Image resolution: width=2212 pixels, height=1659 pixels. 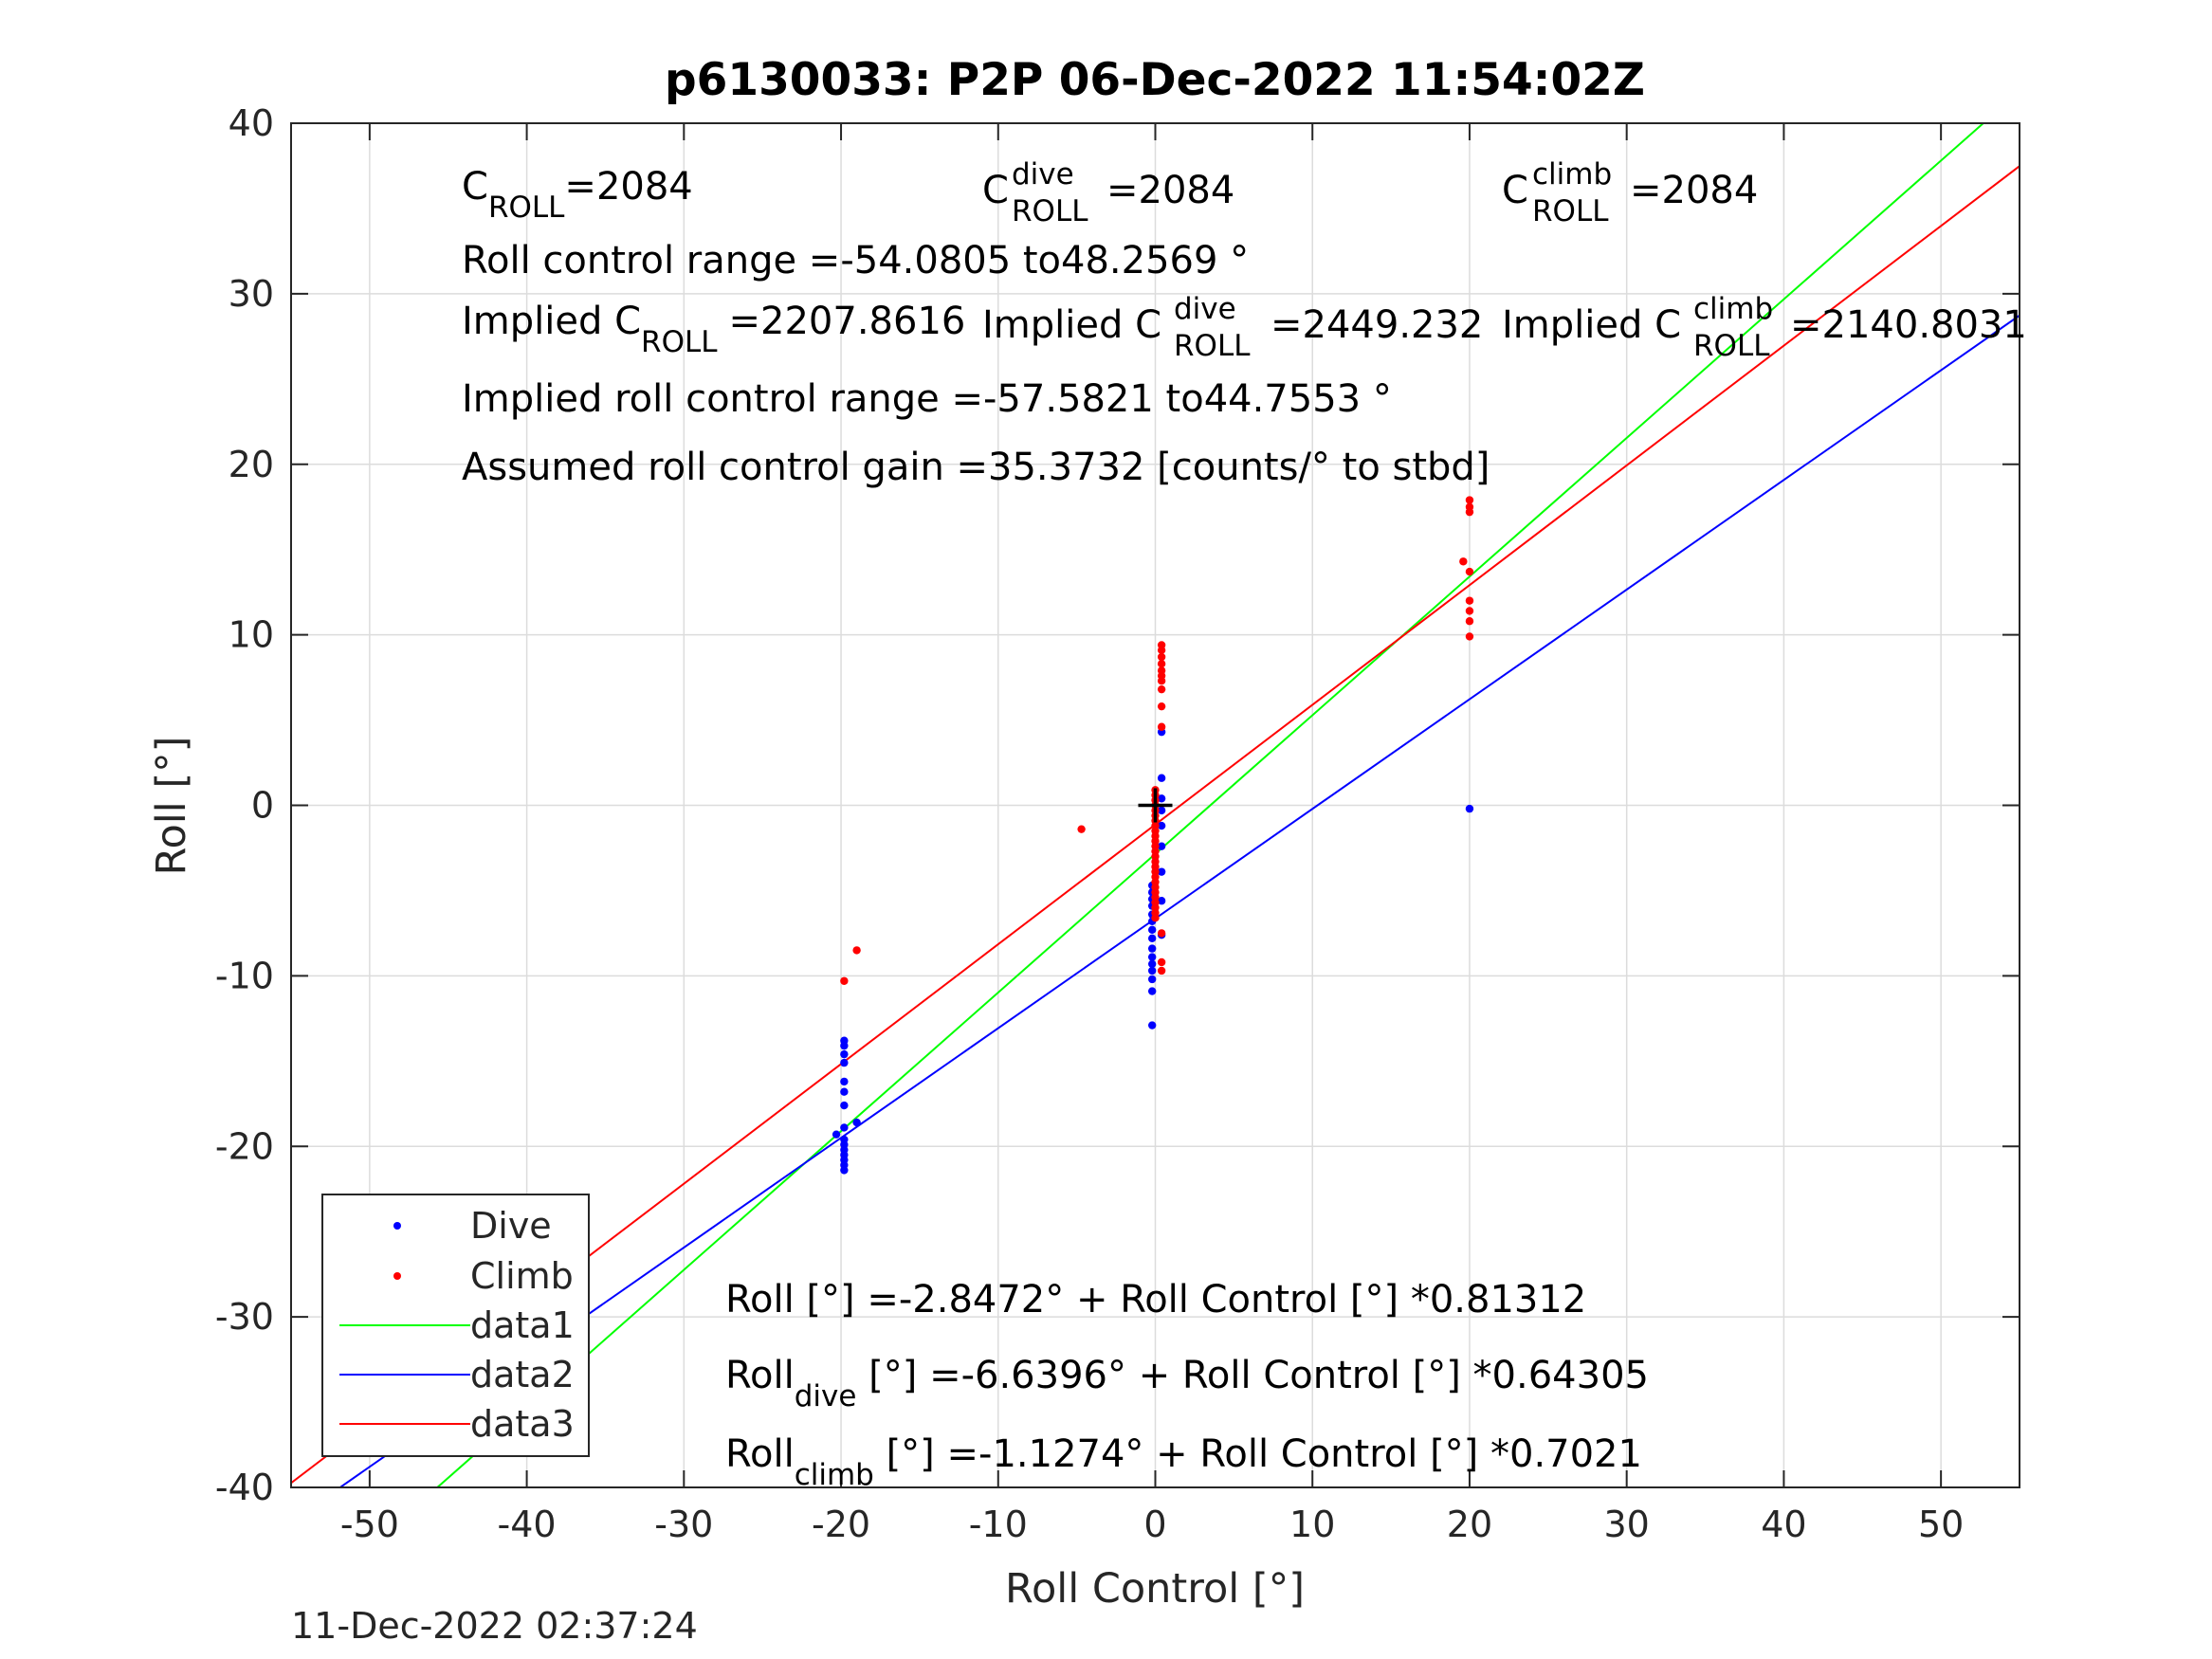 I want to click on x-tick-label: -30, so click(x=683, y=1524).